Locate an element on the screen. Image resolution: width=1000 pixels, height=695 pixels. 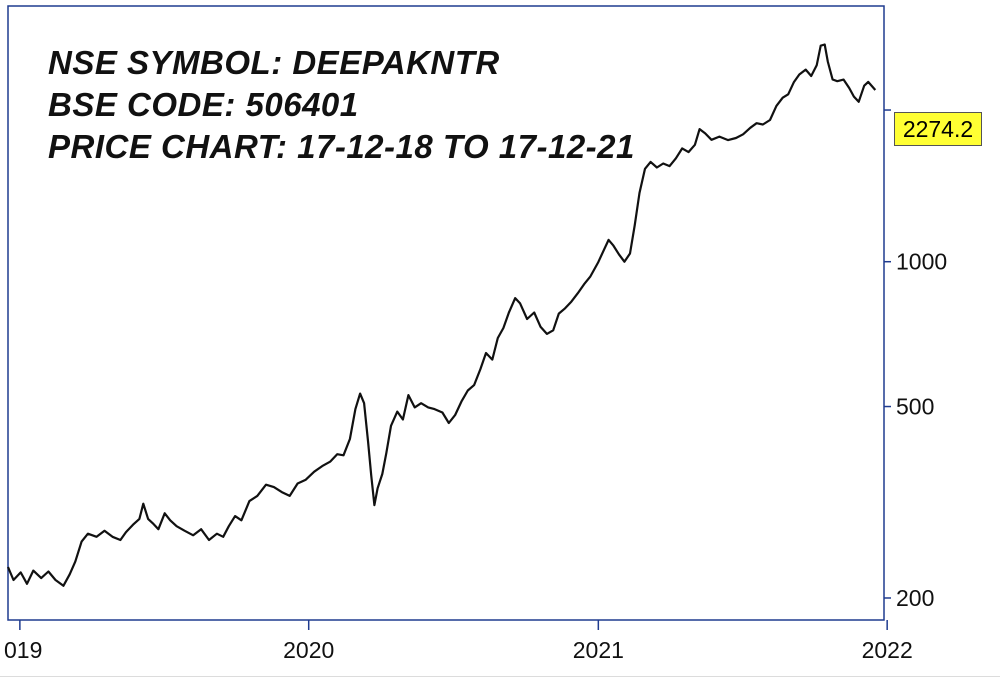
x-tick-label: 2020 is located at coordinates (308, 650).